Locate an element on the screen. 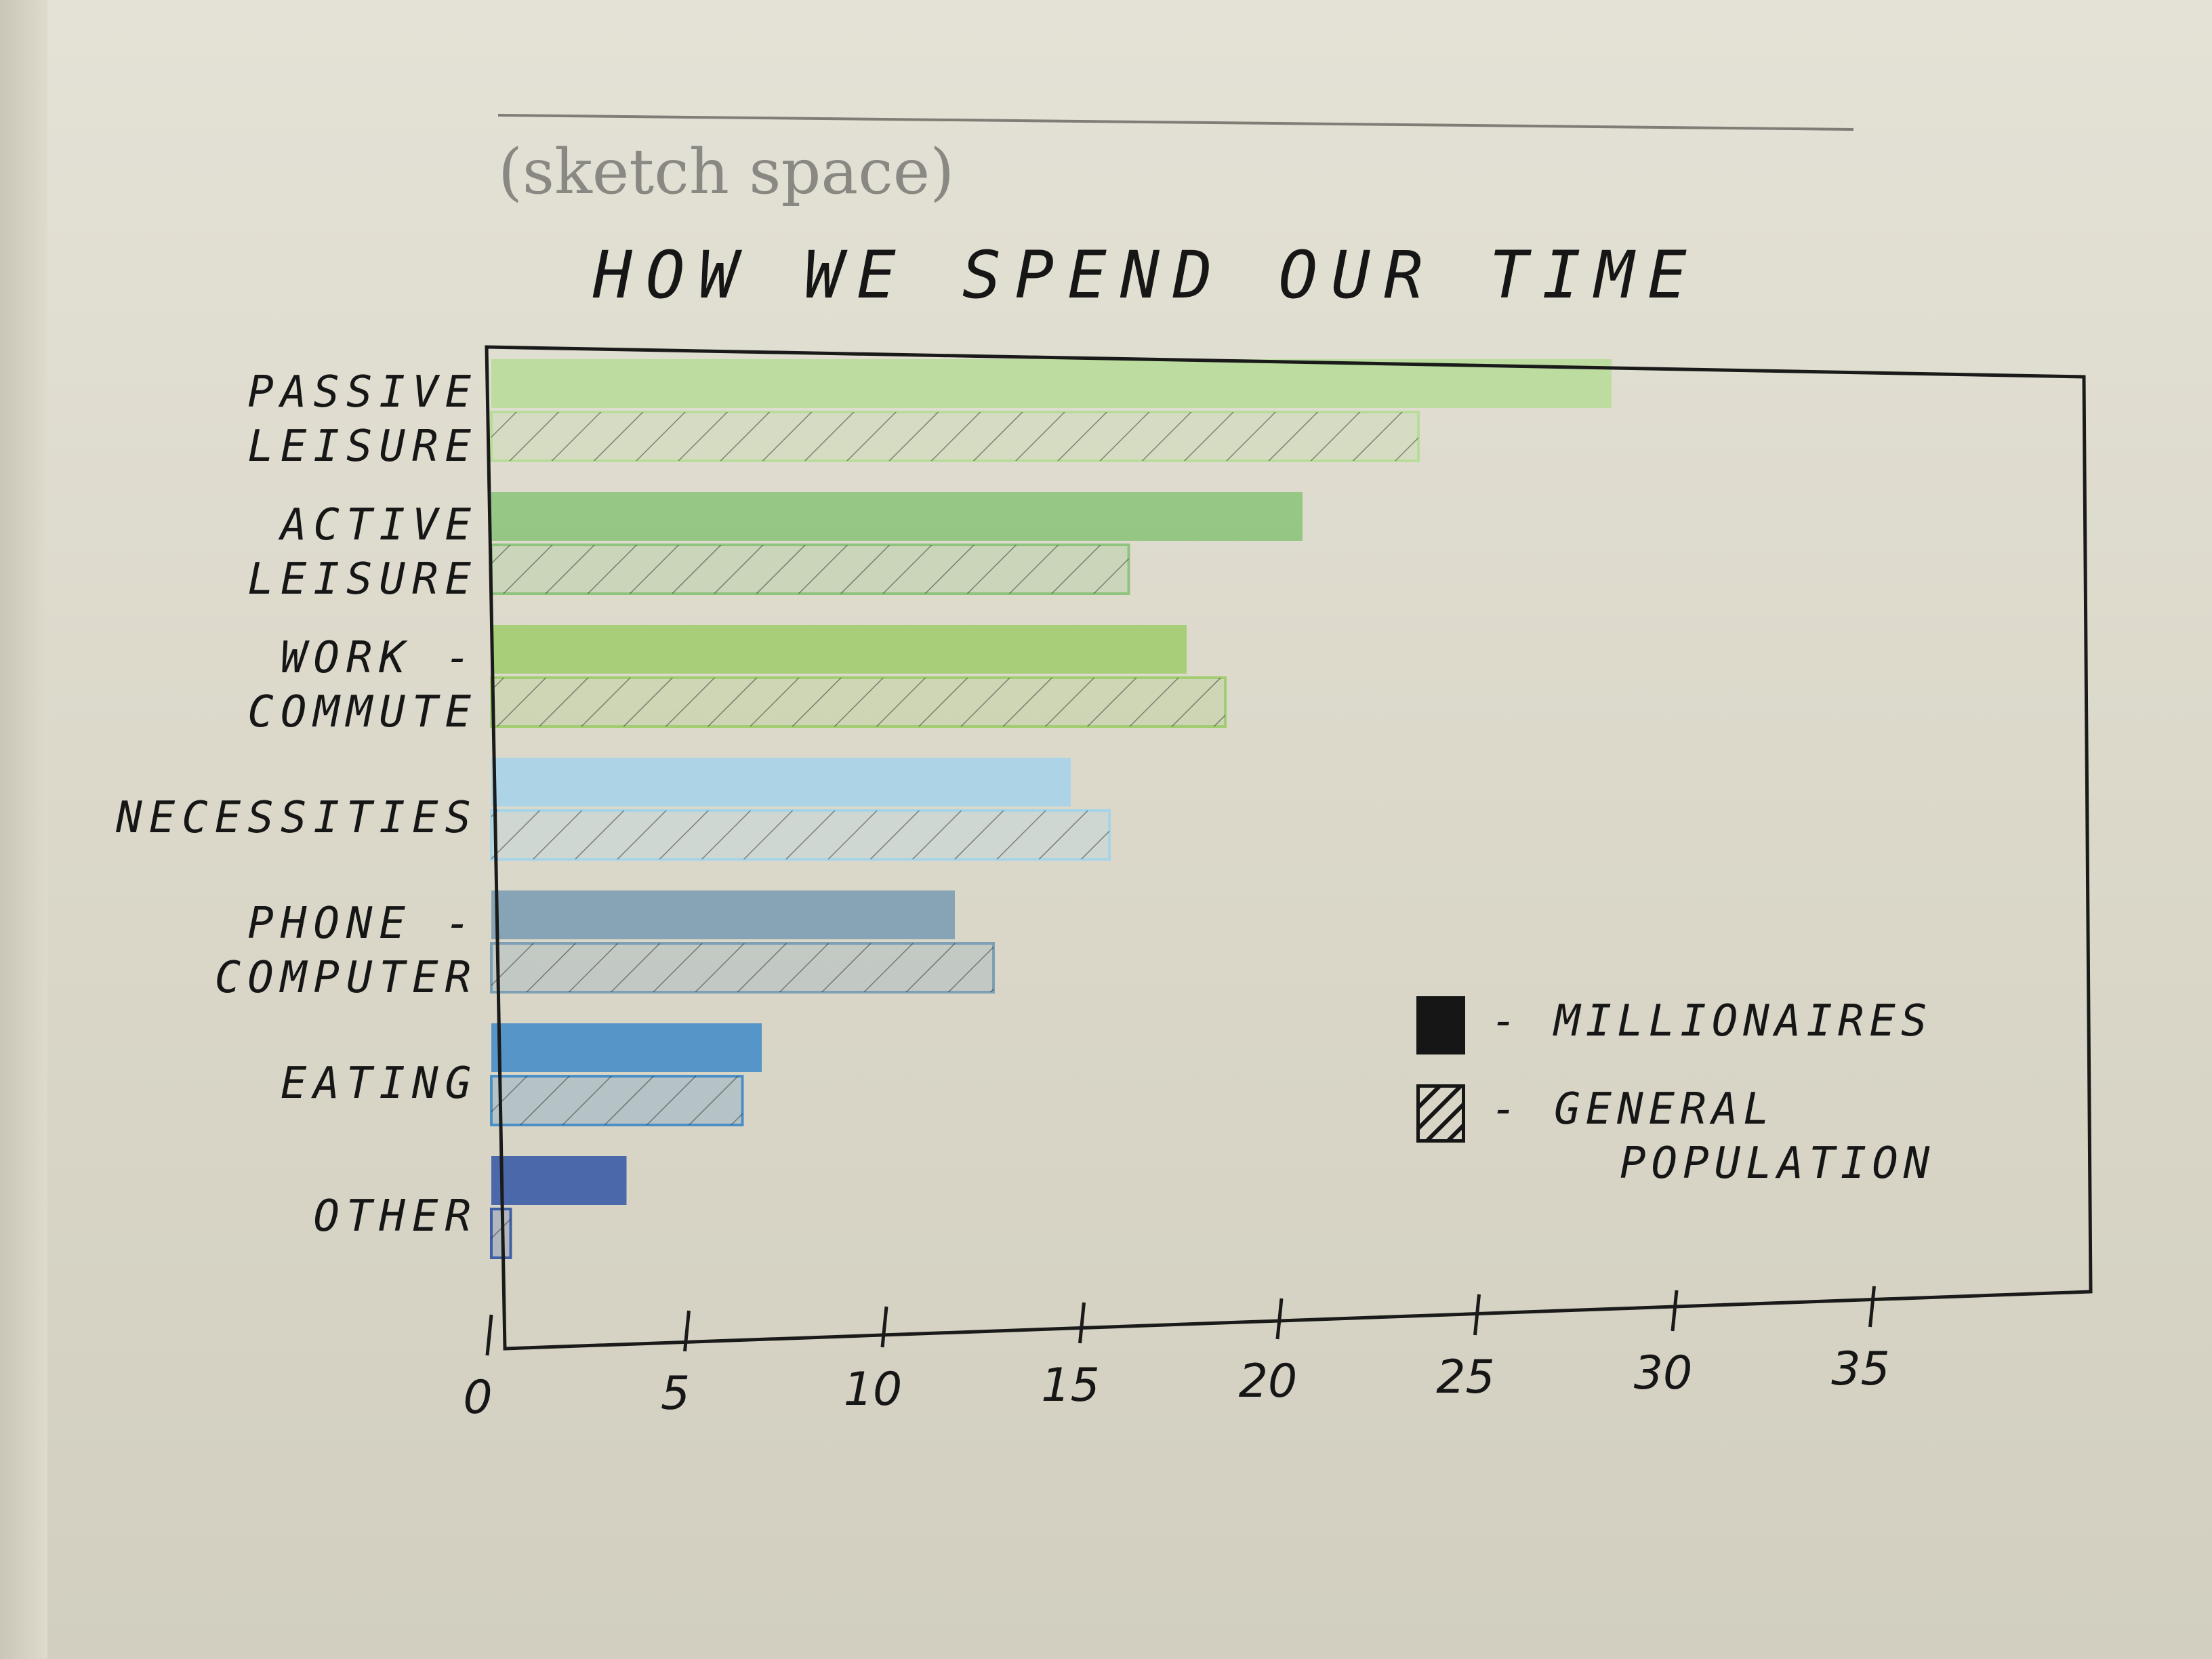 The image size is (2212, 1659). category-label: ACTIVE is located at coordinates (378, 525).